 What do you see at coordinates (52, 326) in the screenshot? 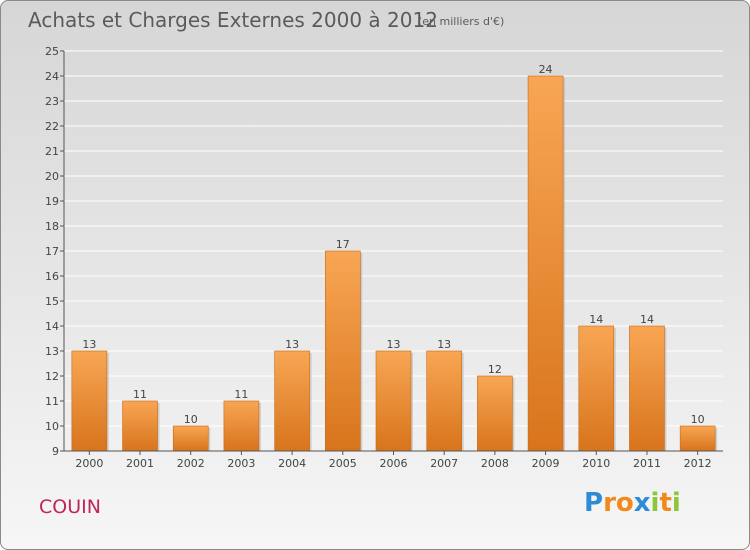
I see `y-tick-label: 14` at bounding box center [52, 326].